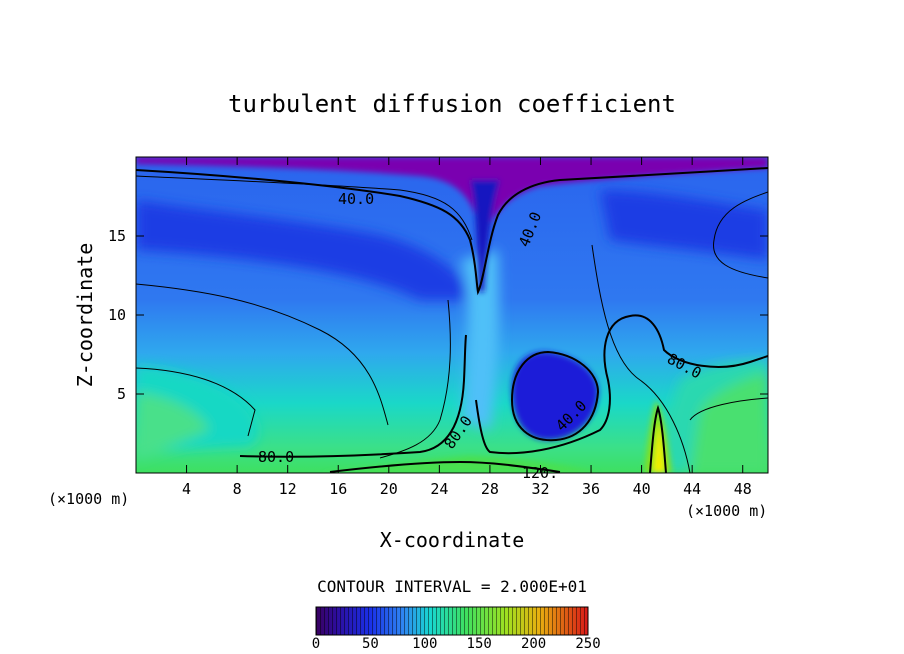 Image resolution: width=904 pixels, height=654 pixels. I want to click on colorbar-tick-label: 50, so click(370, 644).